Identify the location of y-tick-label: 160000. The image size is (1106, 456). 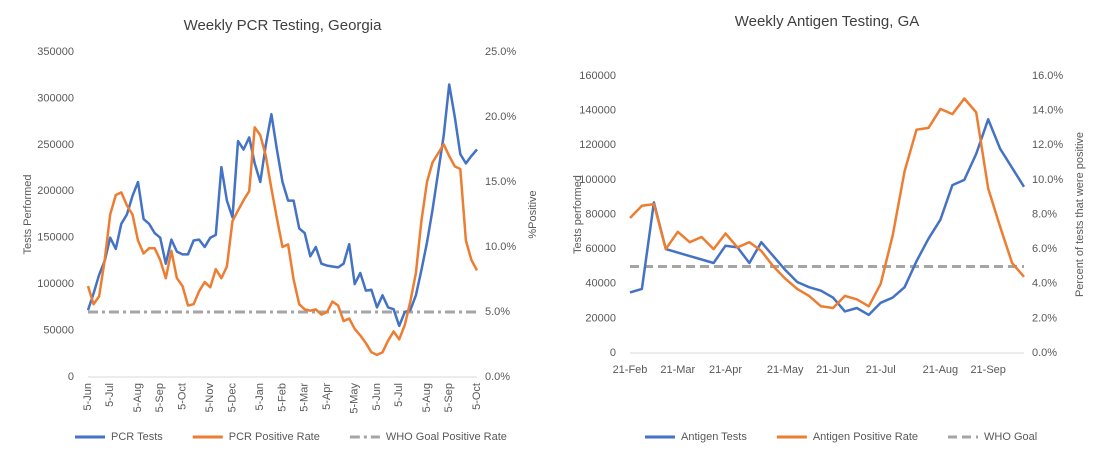
(597, 76).